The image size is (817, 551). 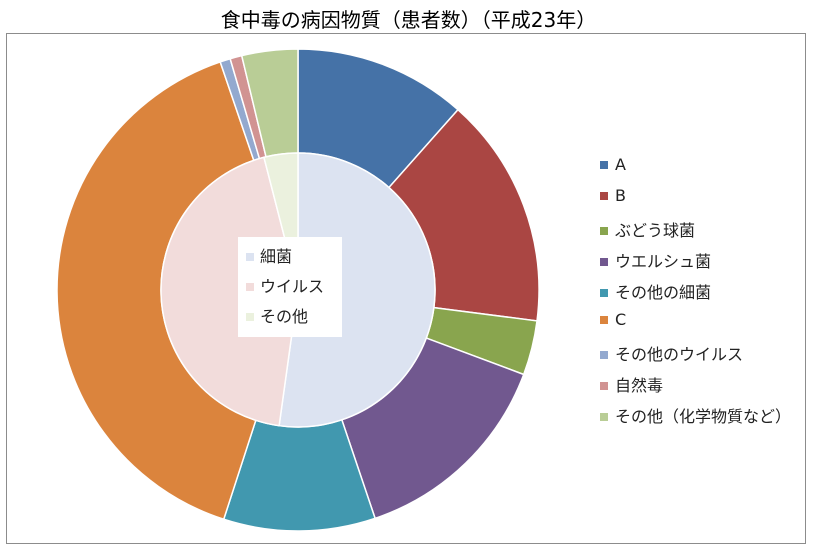 I want to click on inner-legend-item: その他, so click(x=277, y=315).